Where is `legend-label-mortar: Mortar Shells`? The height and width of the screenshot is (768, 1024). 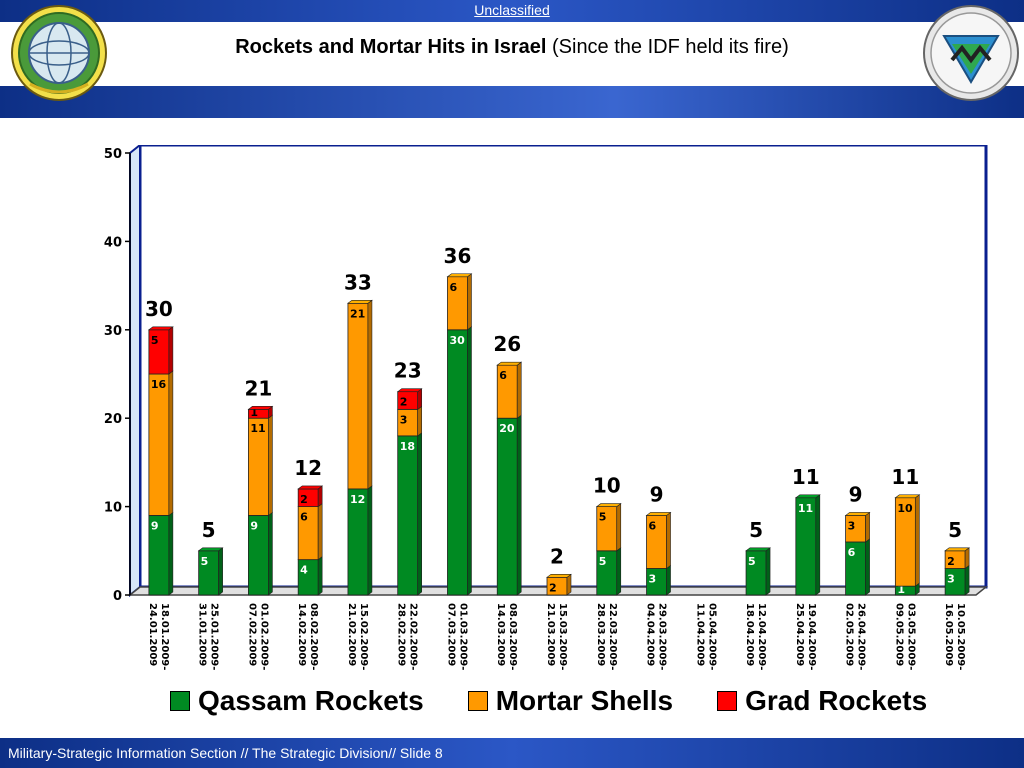 legend-label-mortar: Mortar Shells is located at coordinates (584, 700).